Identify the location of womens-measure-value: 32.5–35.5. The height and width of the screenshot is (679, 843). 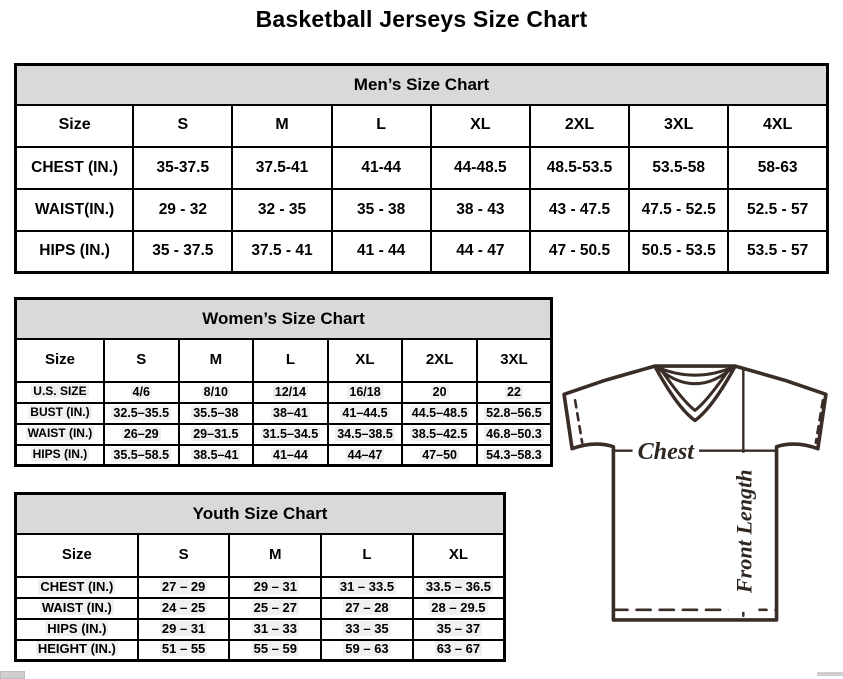
(141, 413).